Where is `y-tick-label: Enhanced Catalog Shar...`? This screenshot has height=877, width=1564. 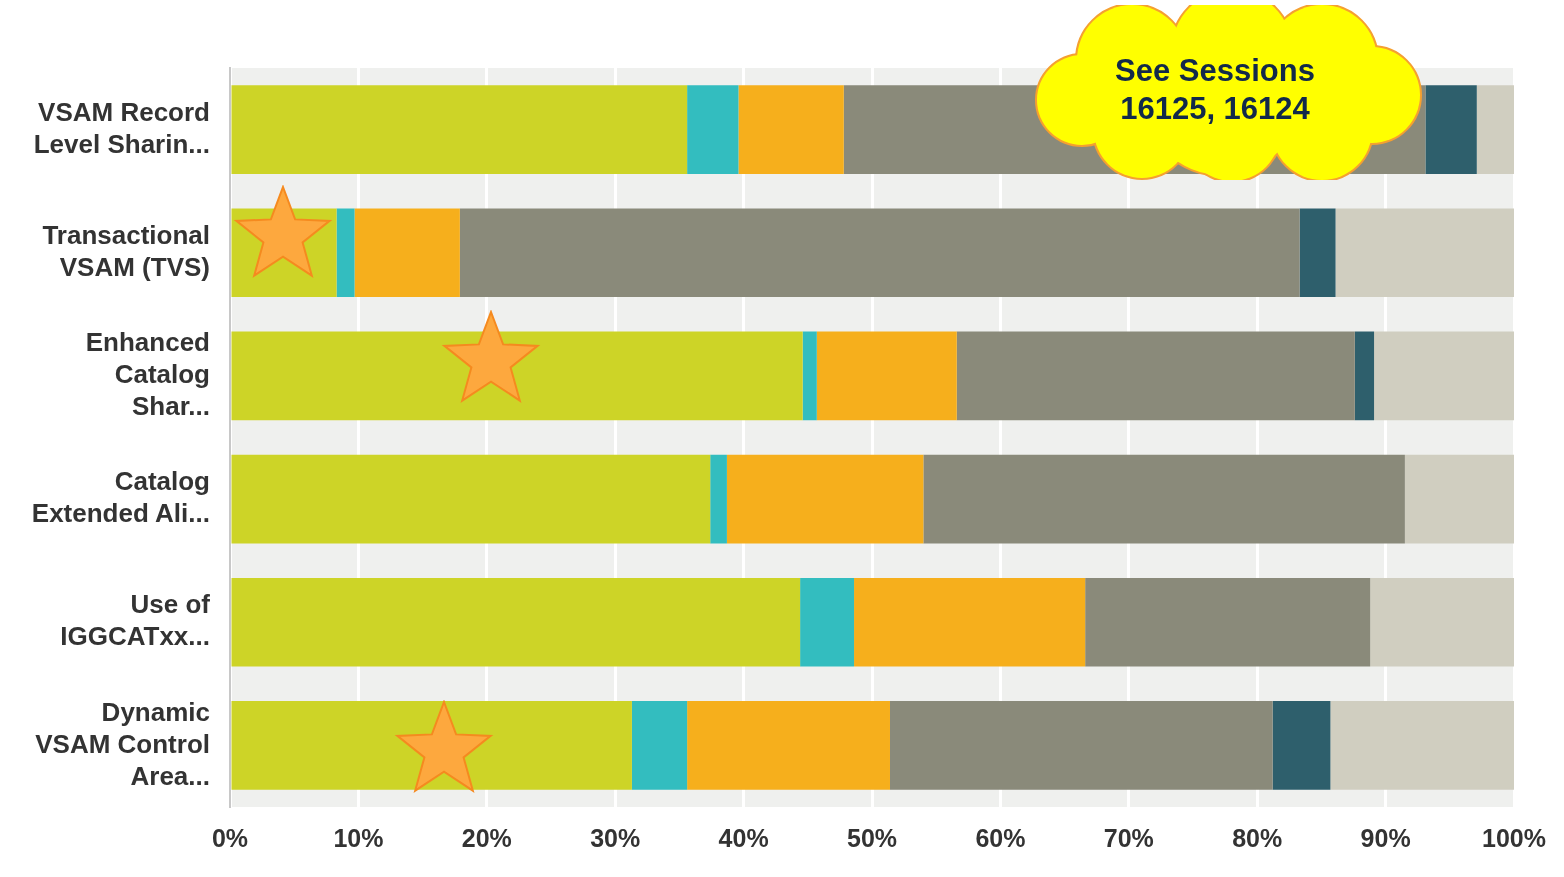 y-tick-label: Enhanced Catalog Shar... is located at coordinates (147, 374).